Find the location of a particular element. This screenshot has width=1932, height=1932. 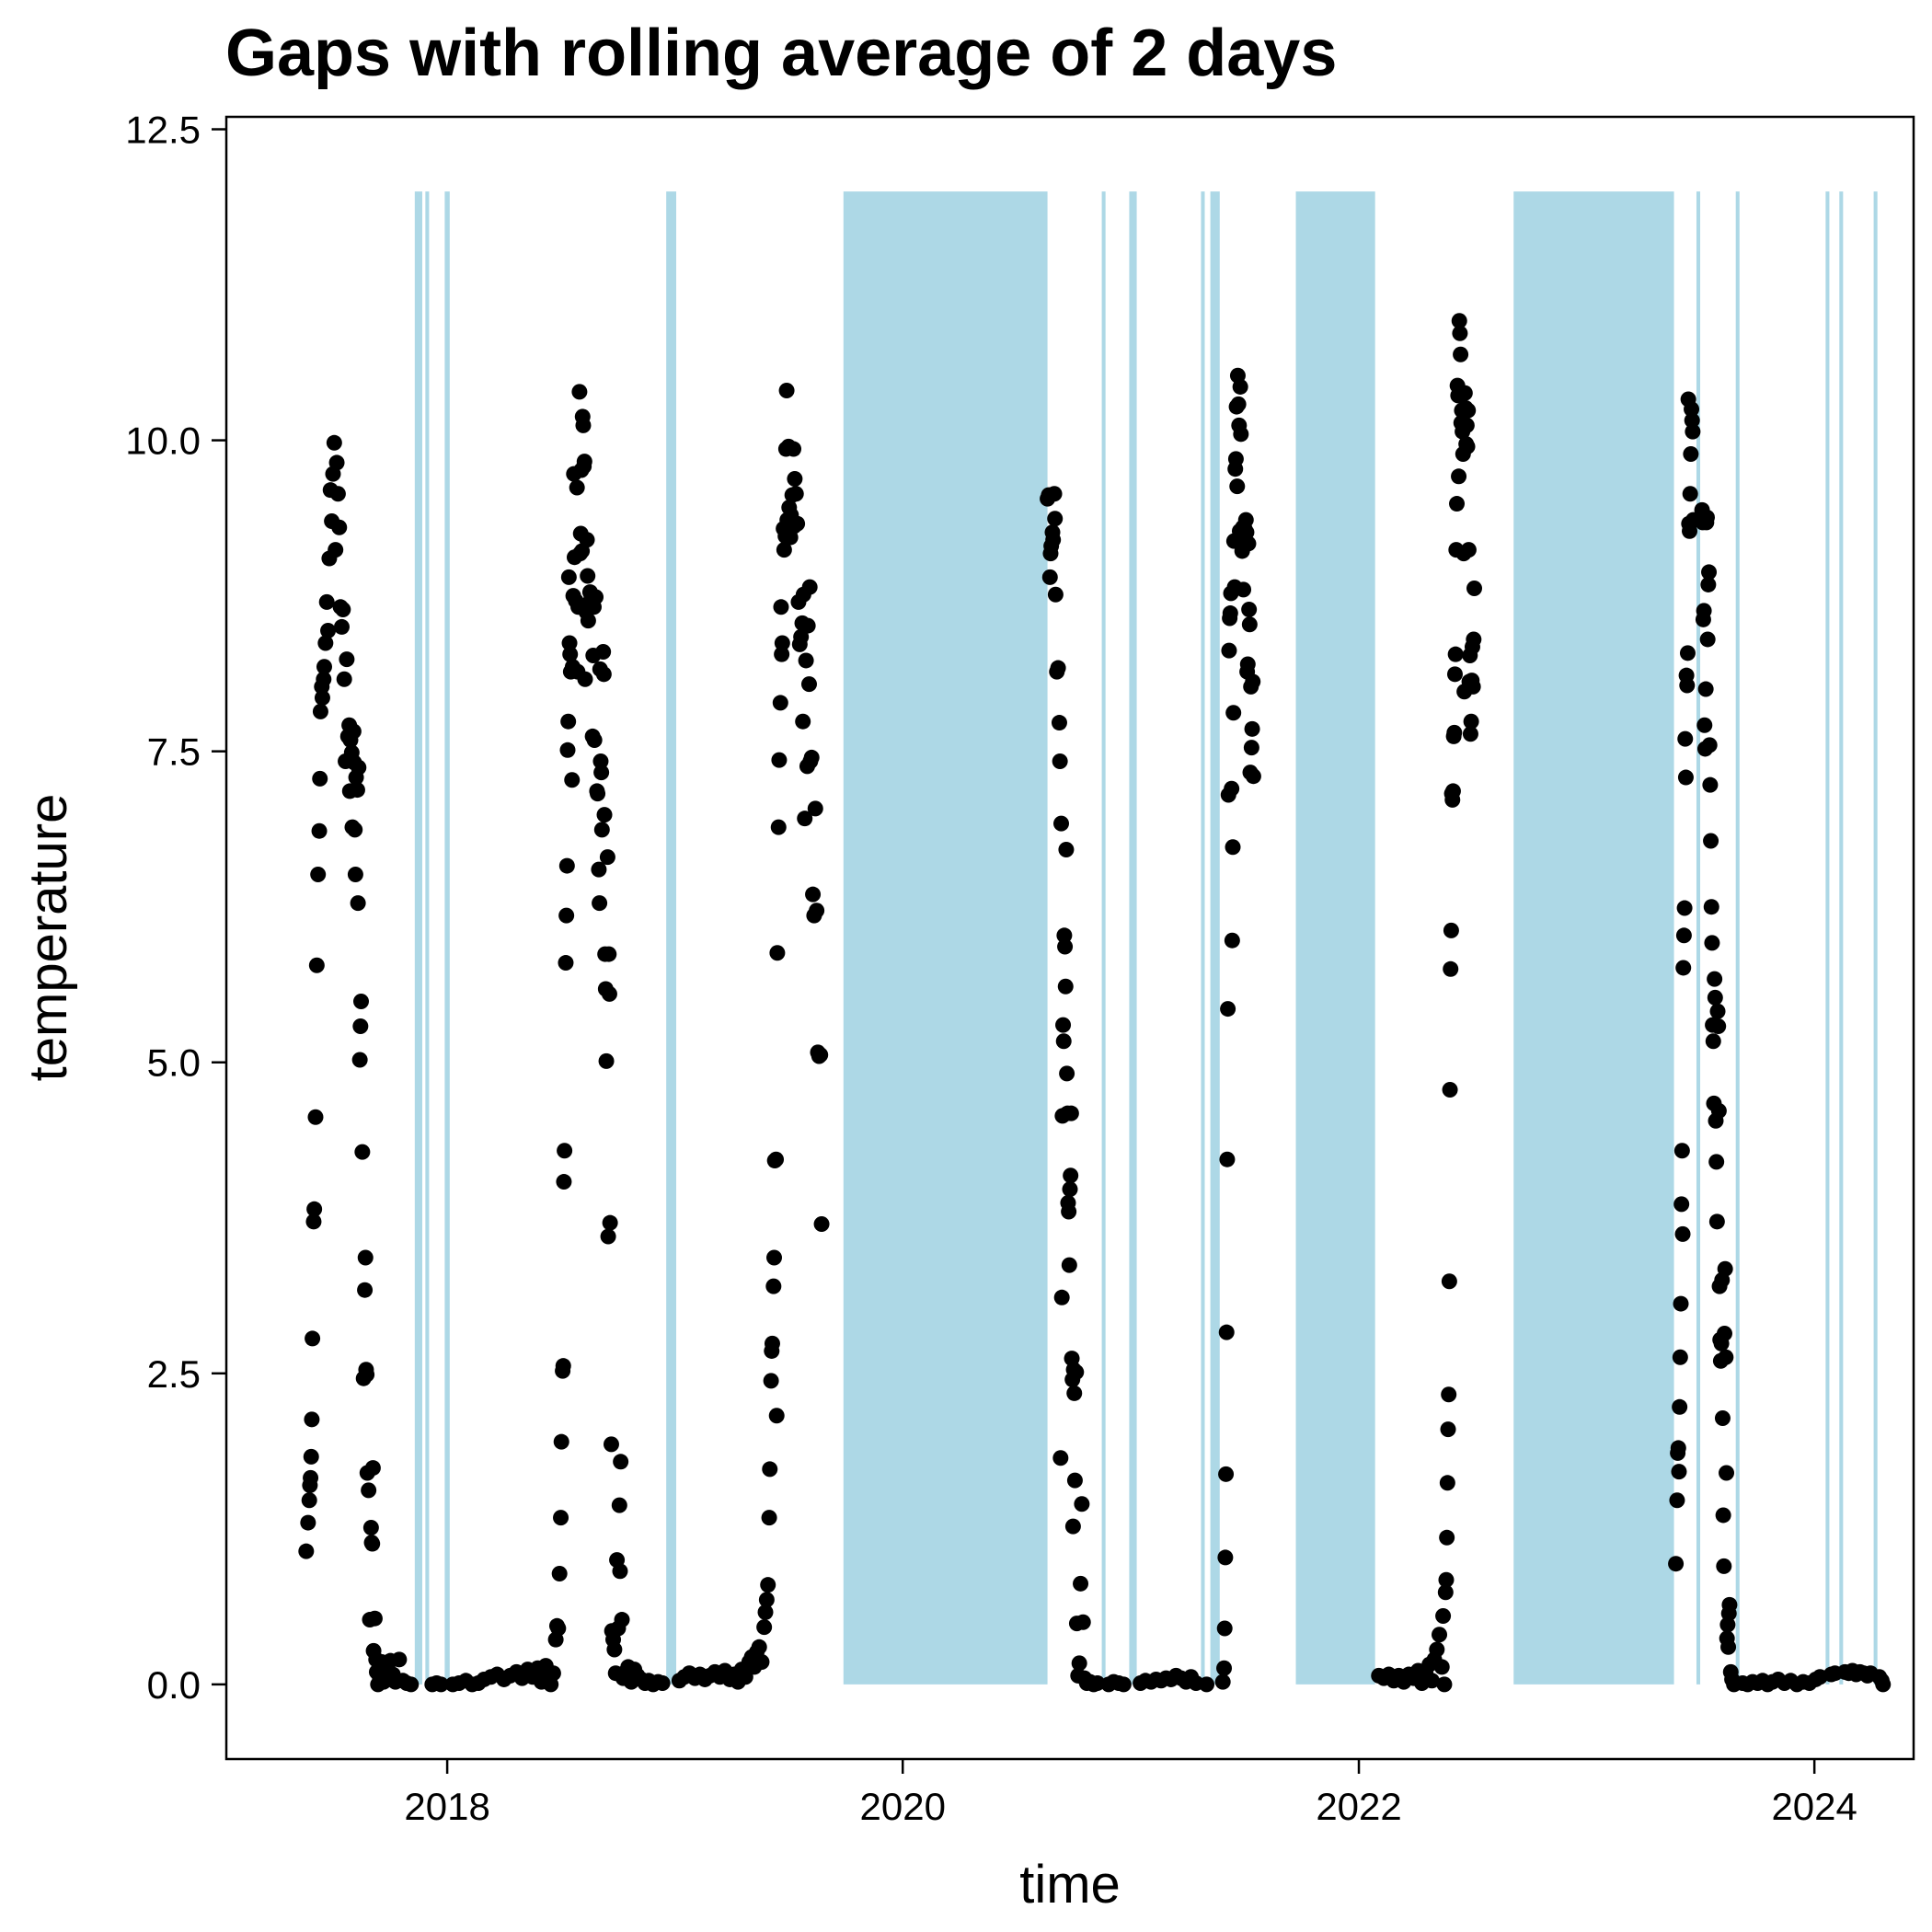

y-tick-label: 10.0 is located at coordinates (163, 441).